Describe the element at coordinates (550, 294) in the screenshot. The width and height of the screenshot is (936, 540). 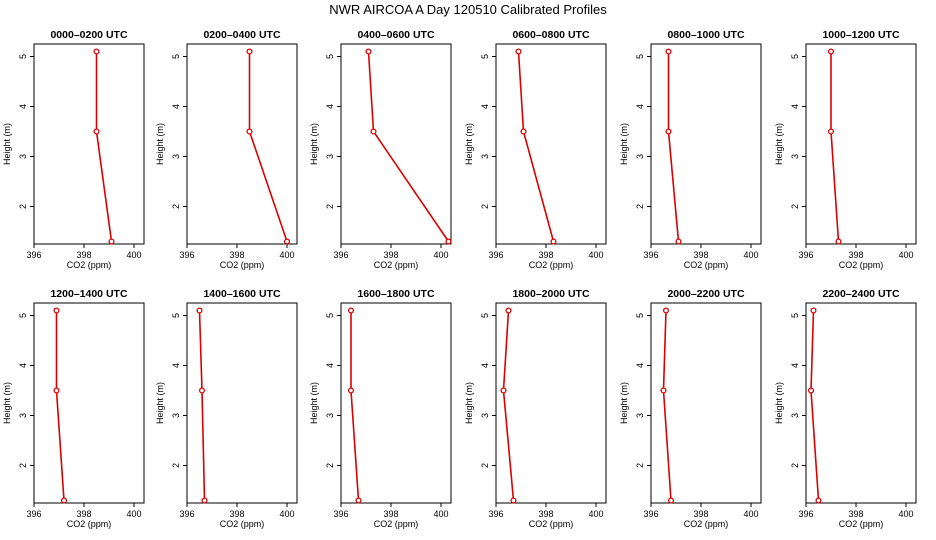
I see `panel-title: 1800–2000 UTC` at that location.